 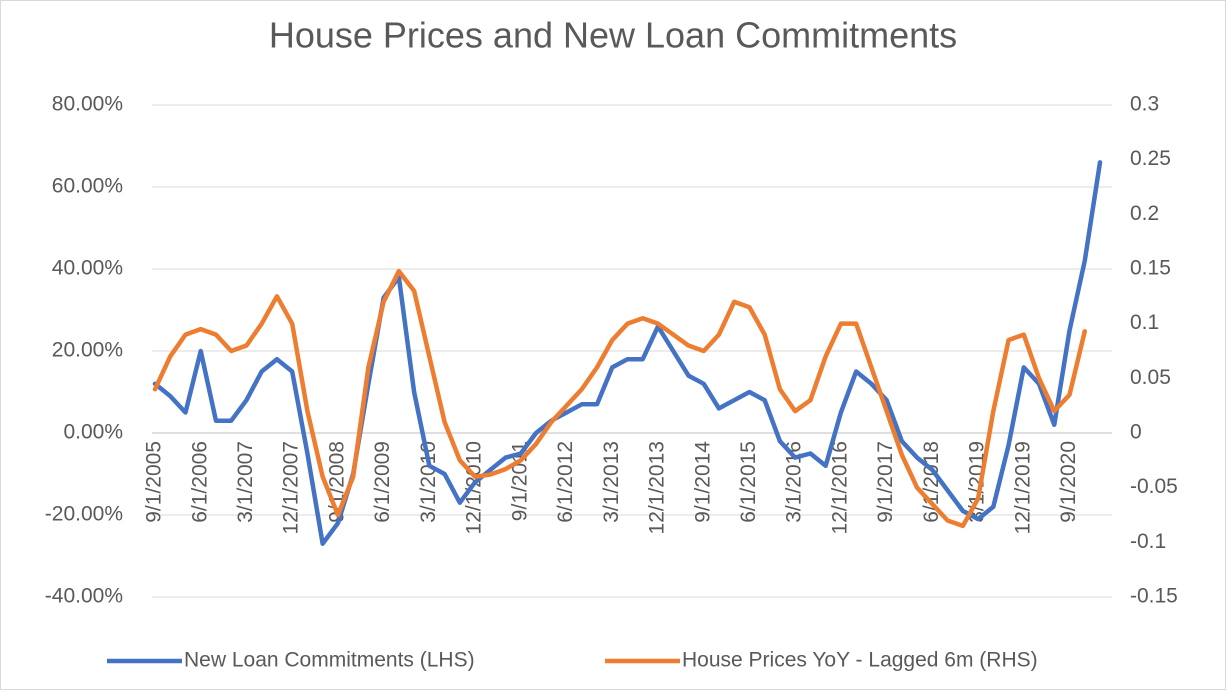 What do you see at coordinates (519, 481) in the screenshot?
I see `x-tick-label: 9/1/2011` at bounding box center [519, 481].